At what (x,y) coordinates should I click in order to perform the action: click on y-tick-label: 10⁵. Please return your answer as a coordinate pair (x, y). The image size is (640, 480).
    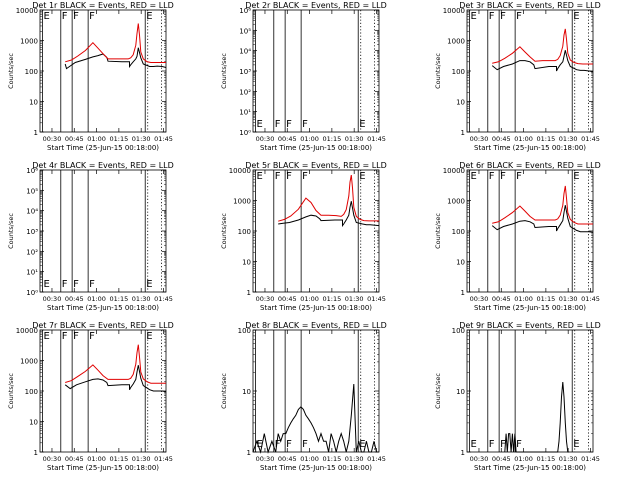
    Looking at the image, I should click on (245, 31).